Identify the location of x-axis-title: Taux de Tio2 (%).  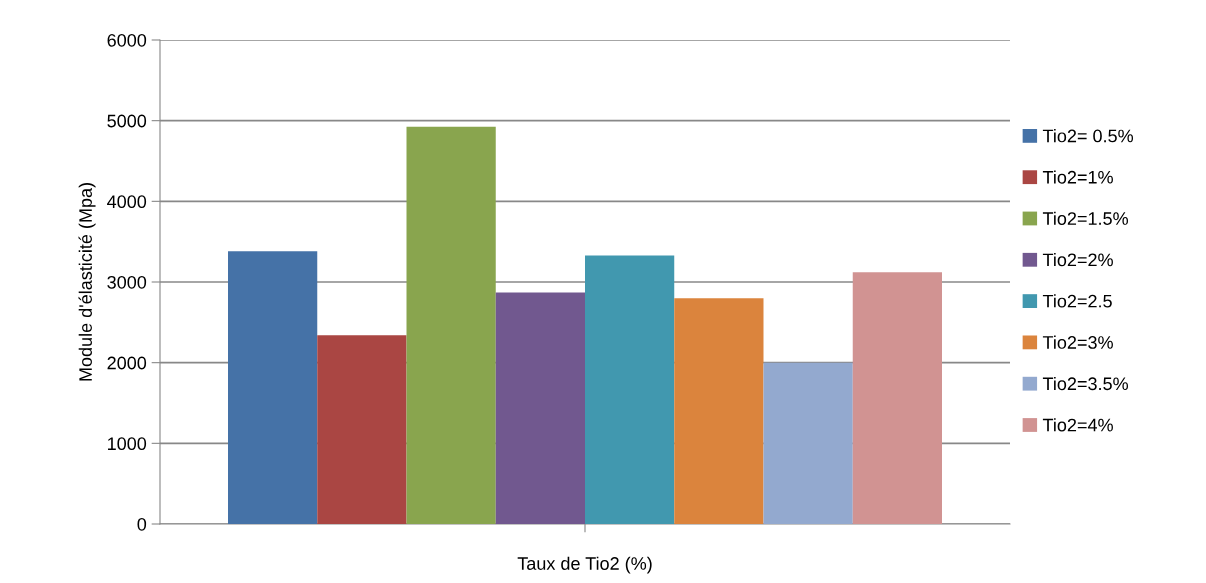
(584, 565).